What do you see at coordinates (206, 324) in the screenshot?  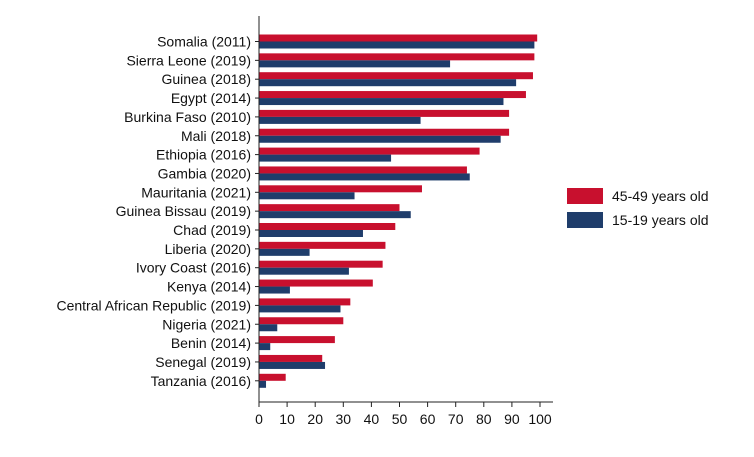 I see `category-label: Nigeria (2021)` at bounding box center [206, 324].